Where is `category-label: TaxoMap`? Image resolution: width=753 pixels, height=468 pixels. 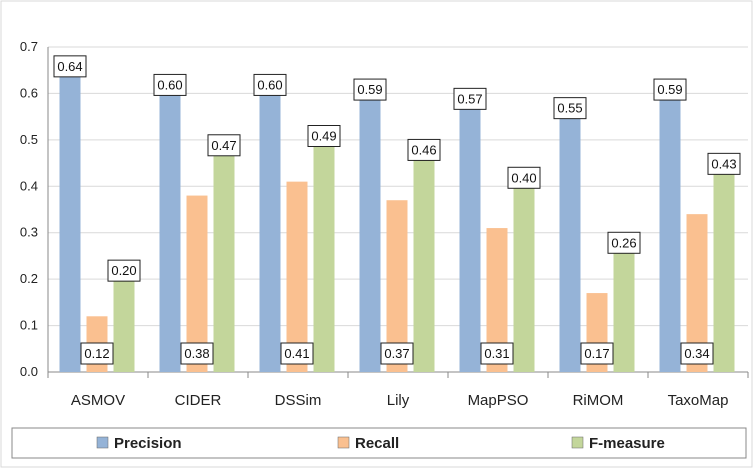
category-label: TaxoMap is located at coordinates (698, 400).